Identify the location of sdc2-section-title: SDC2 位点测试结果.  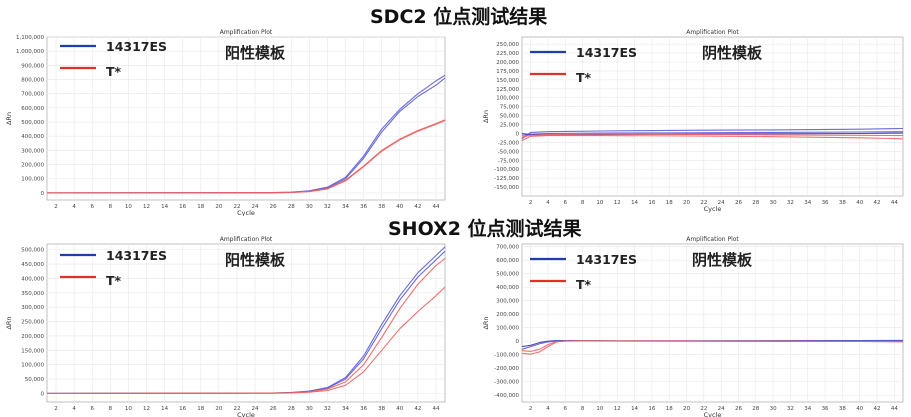
(459, 17).